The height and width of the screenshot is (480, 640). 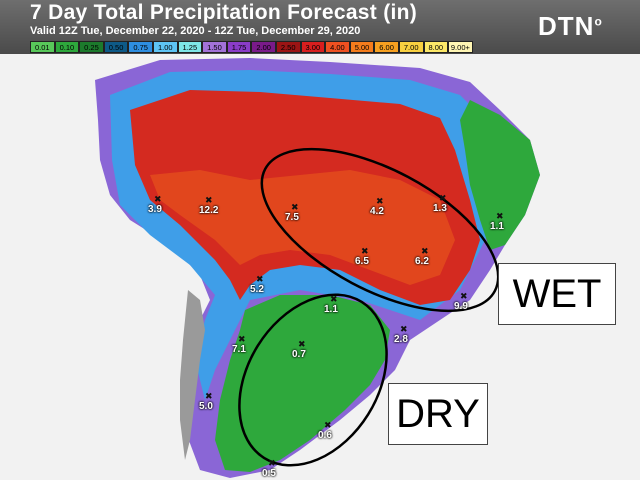 I want to click on legend-swatch: 8.00, so click(x=436, y=47).